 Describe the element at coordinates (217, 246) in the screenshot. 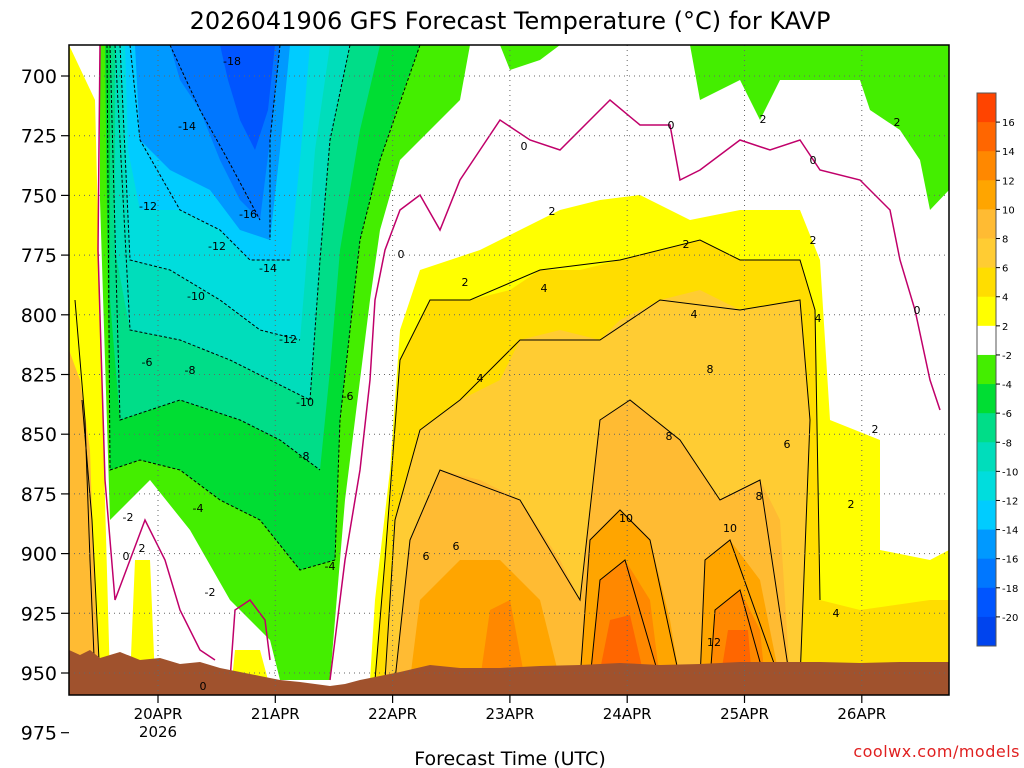

I see `contour-cold-label-4: -12` at that location.